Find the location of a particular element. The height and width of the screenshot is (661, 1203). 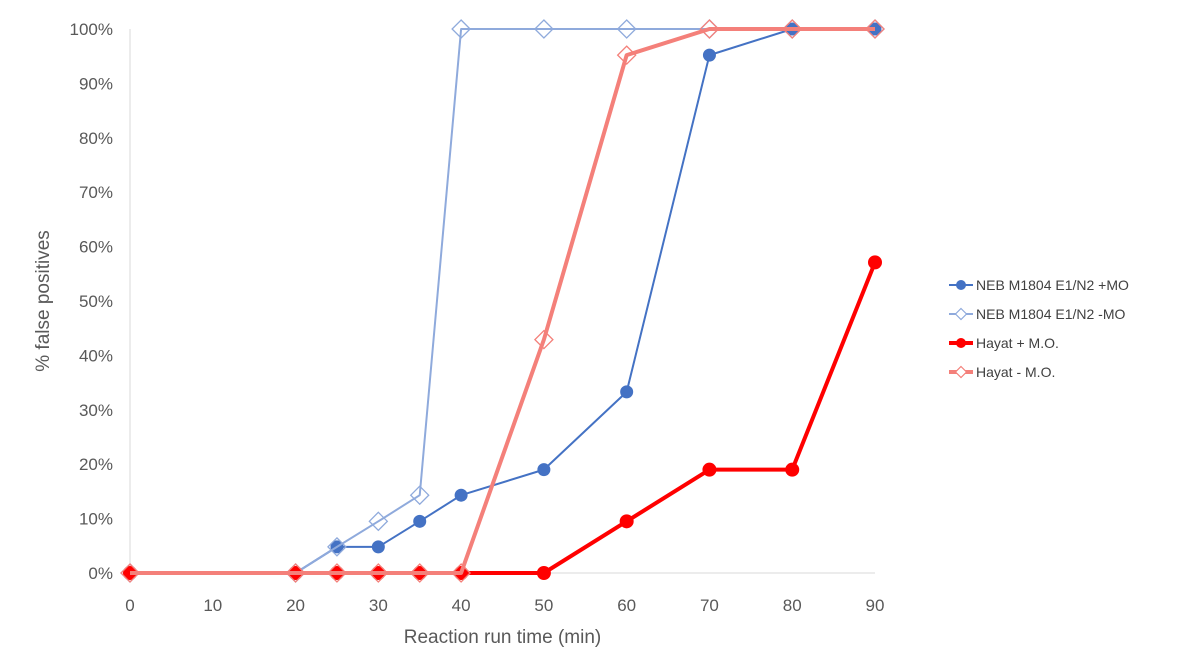

x-axis-title: Reaction run time (min) is located at coordinates (502, 637).